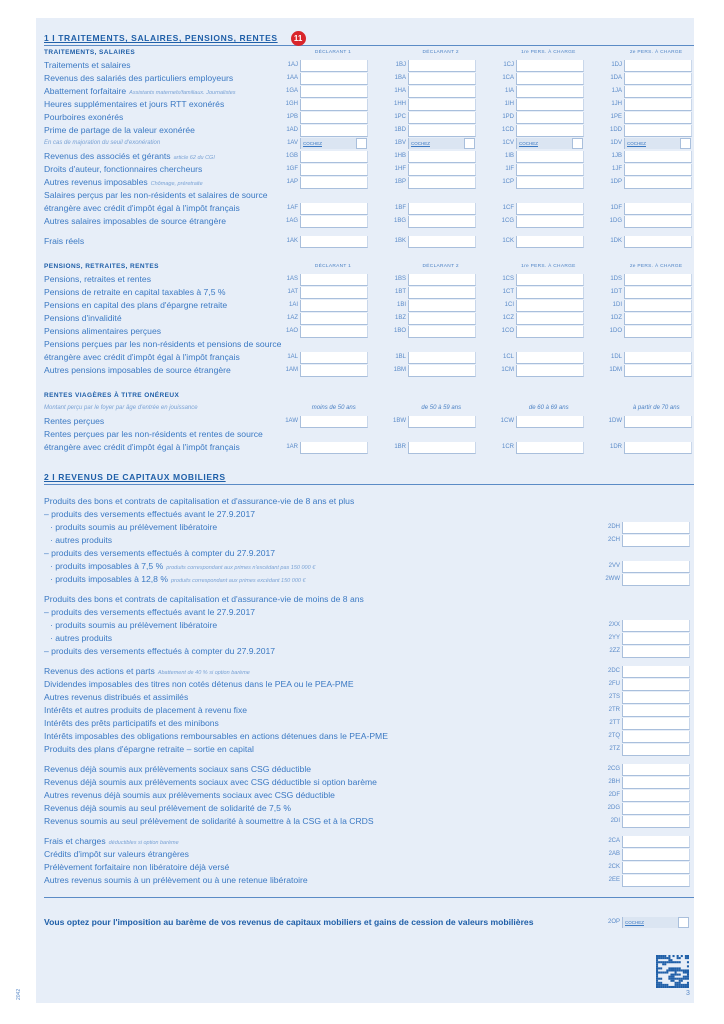 This screenshot has width=724, height=1024. What do you see at coordinates (442, 422) in the screenshot?
I see `amount-input-1BW` at bounding box center [442, 422].